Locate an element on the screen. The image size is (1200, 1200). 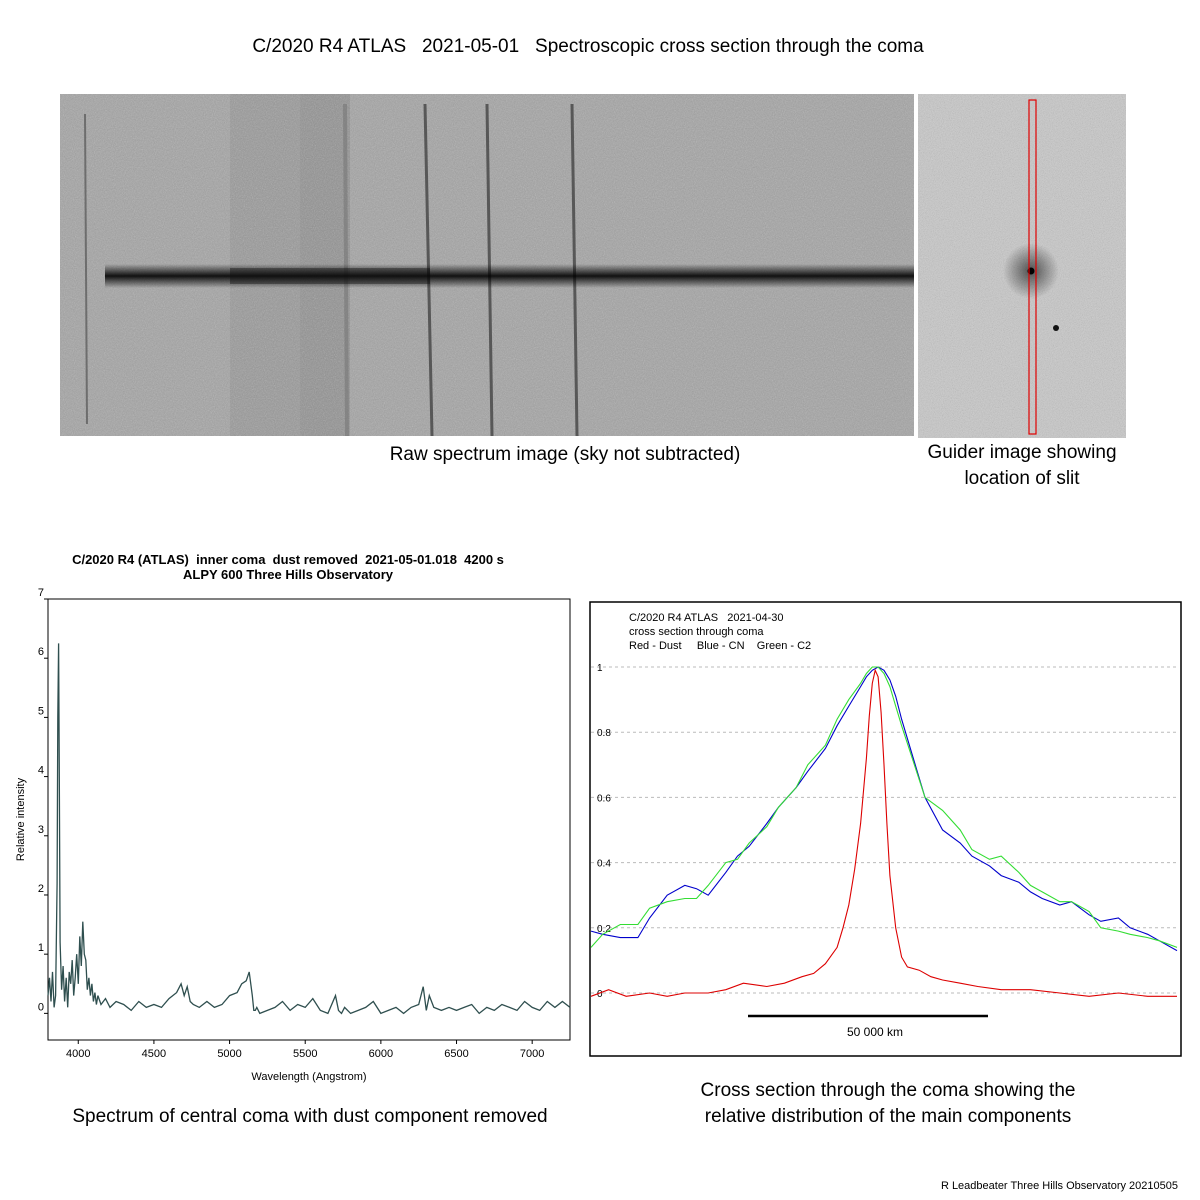
cross-chart-title-line: C/2020 R4 ATLAS 2021-04-30 is located at coordinates (706, 618).